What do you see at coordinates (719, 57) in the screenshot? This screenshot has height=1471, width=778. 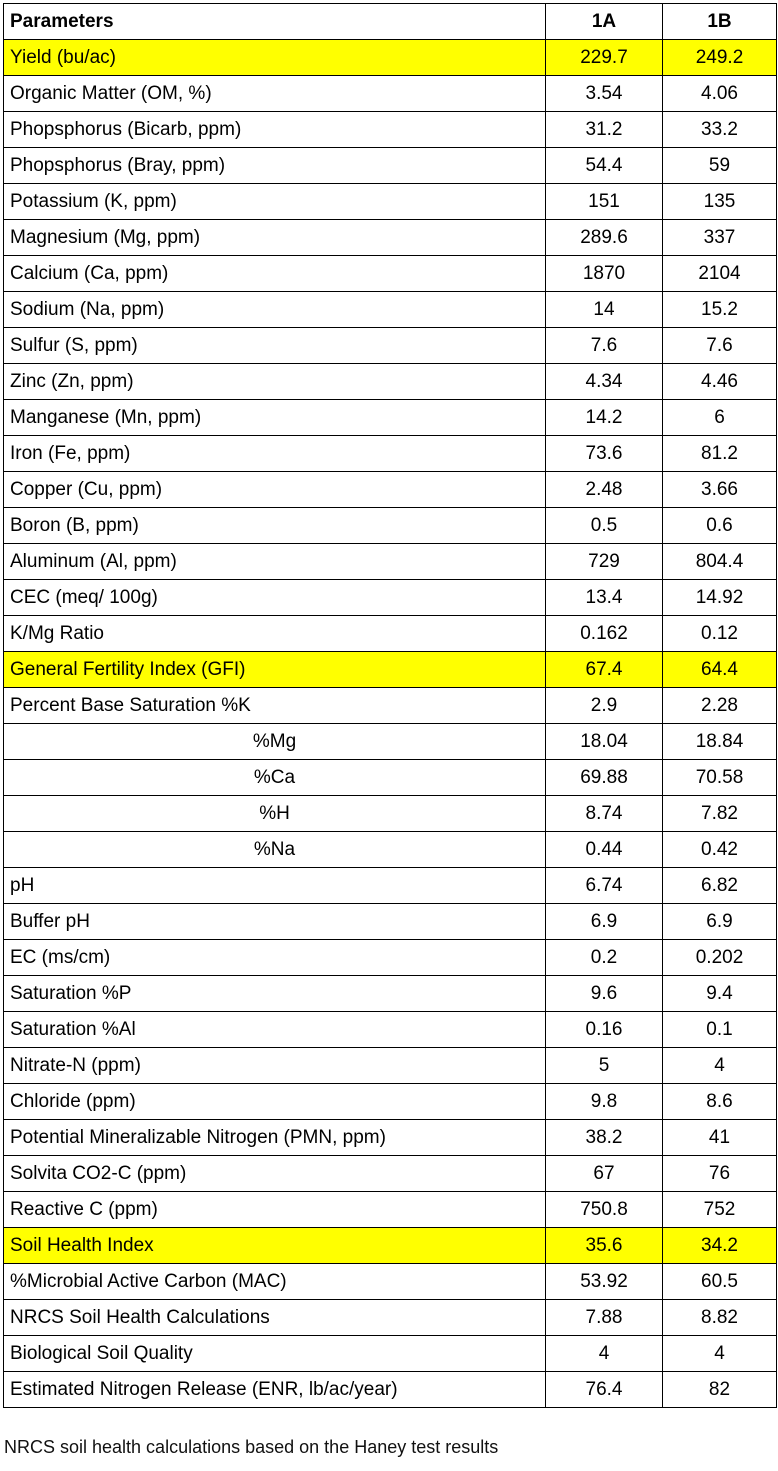 I see `value-cell: 249.2` at bounding box center [719, 57].